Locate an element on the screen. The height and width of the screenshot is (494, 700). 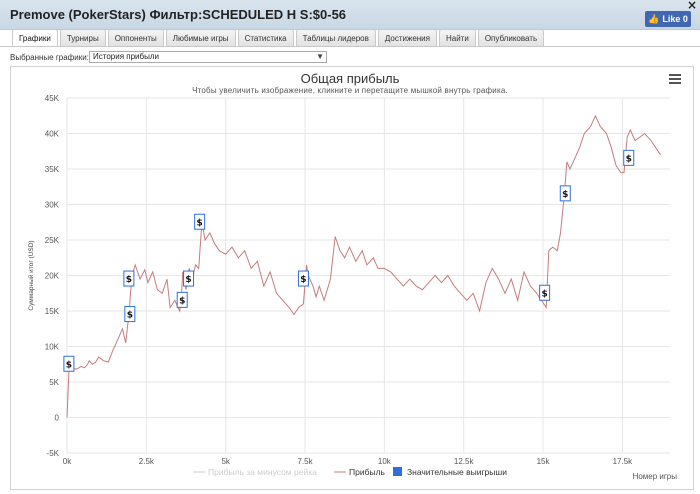
y-tick-label: 40K is located at coordinates (52, 134).